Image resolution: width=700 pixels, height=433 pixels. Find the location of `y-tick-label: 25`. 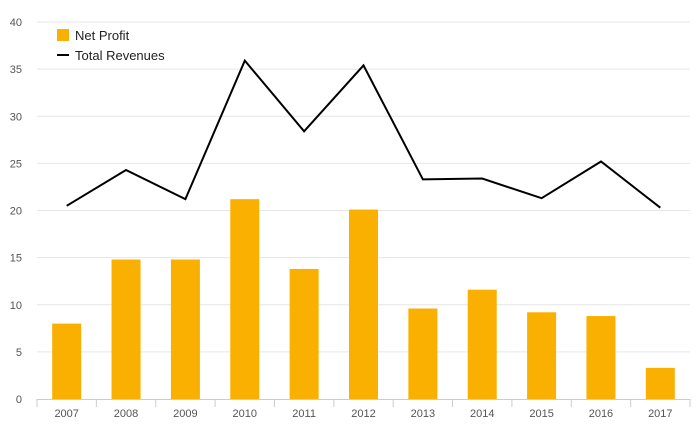

y-tick-label: 25 is located at coordinates (16, 164).